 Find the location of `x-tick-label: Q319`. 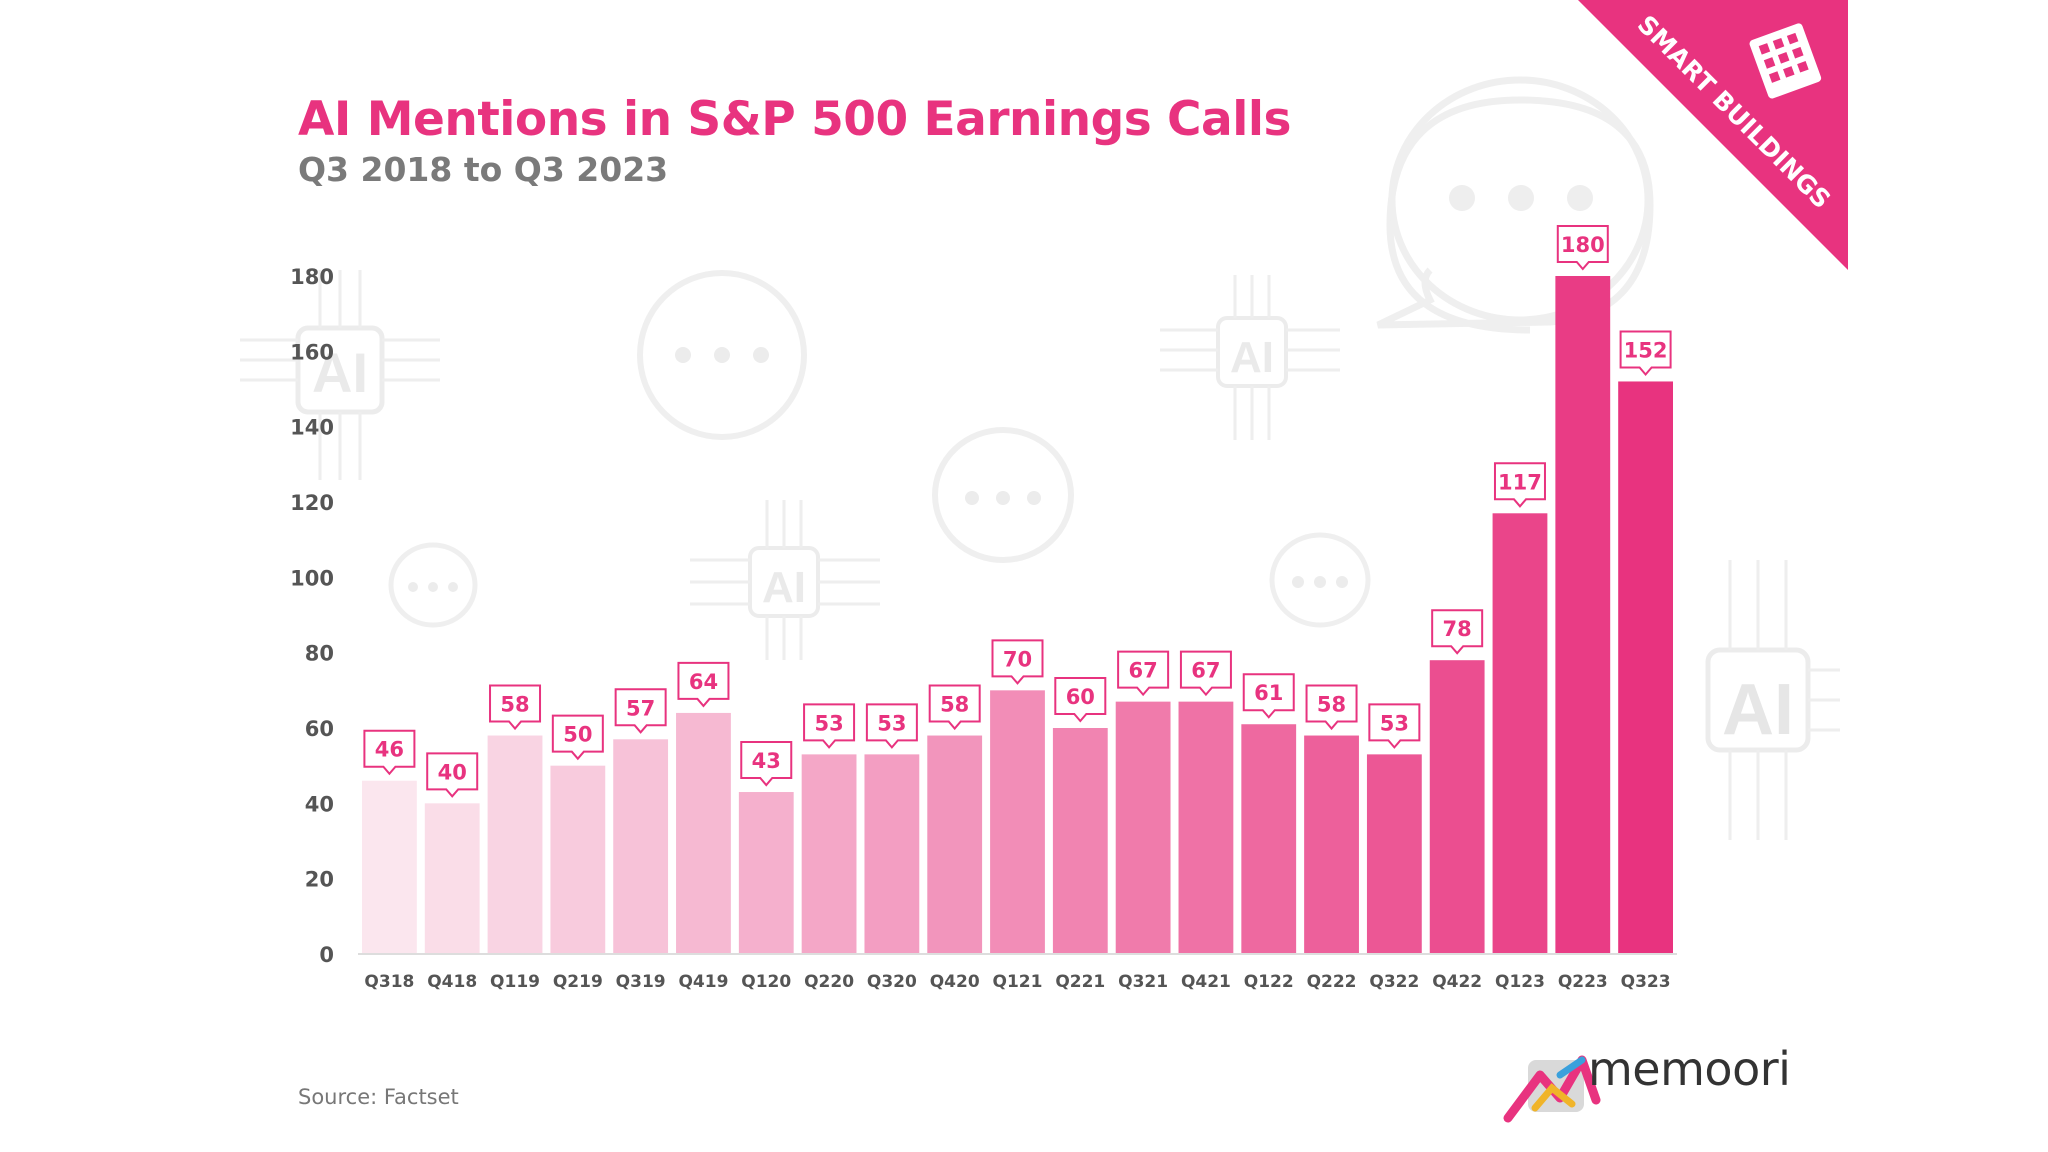

x-tick-label: Q319 is located at coordinates (641, 982).